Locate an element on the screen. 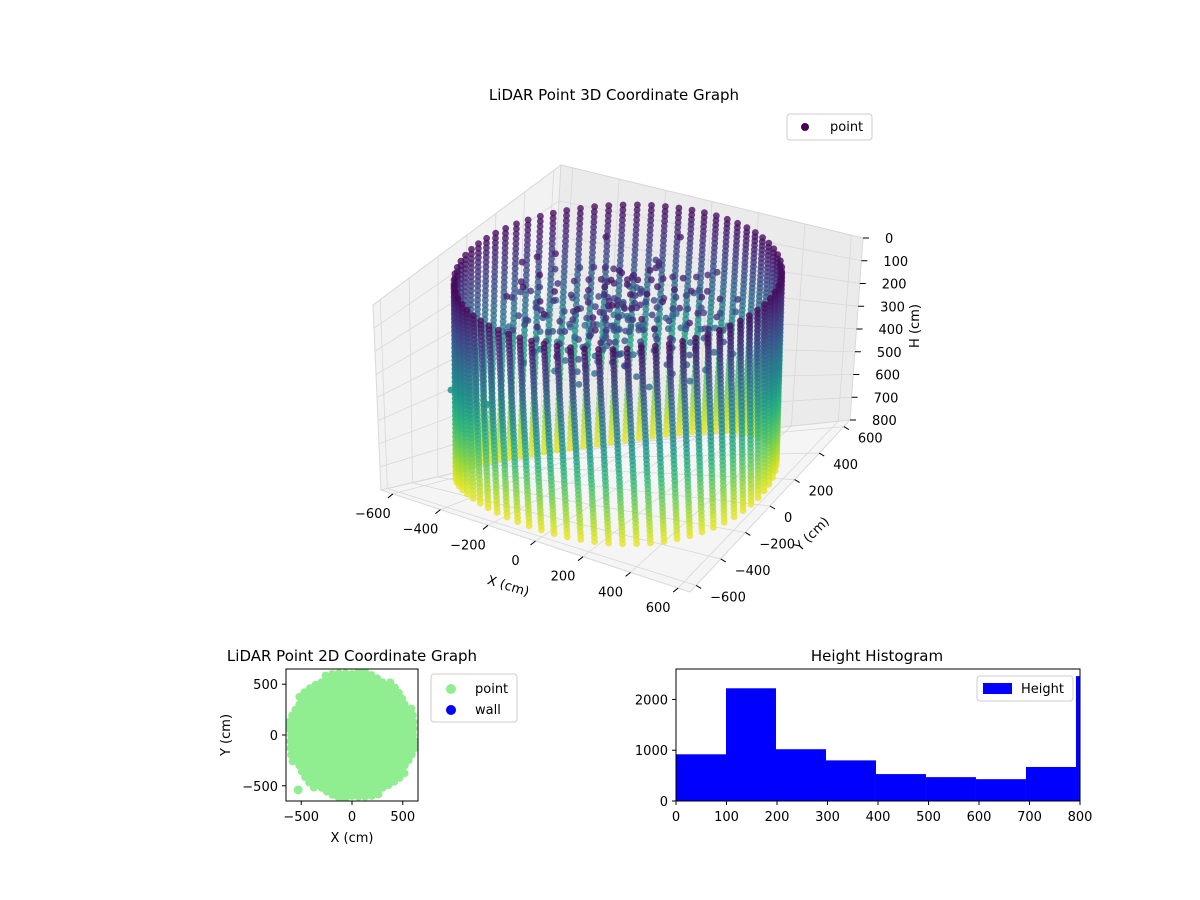 This screenshot has width=1200, height=900. x-tick-label-hist: 500 is located at coordinates (928, 817).